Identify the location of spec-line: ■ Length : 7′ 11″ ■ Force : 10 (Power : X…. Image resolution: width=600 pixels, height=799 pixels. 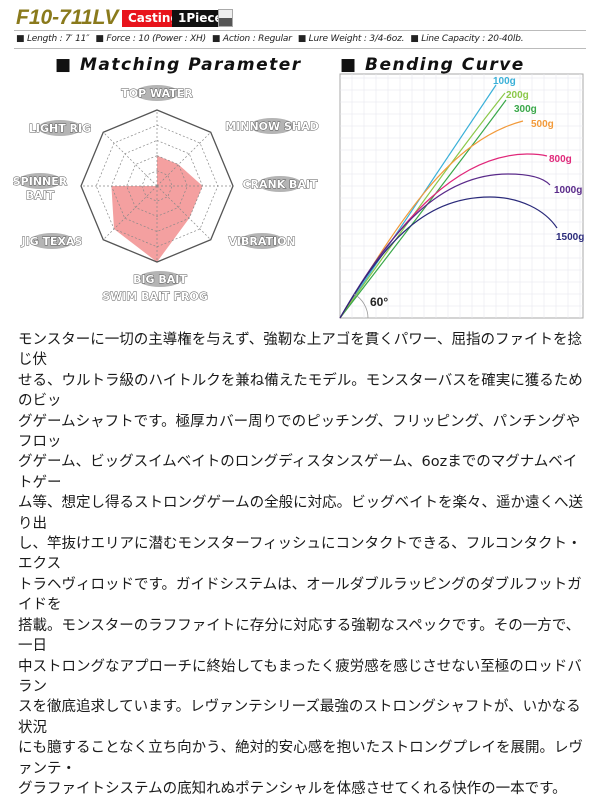
(302, 39).